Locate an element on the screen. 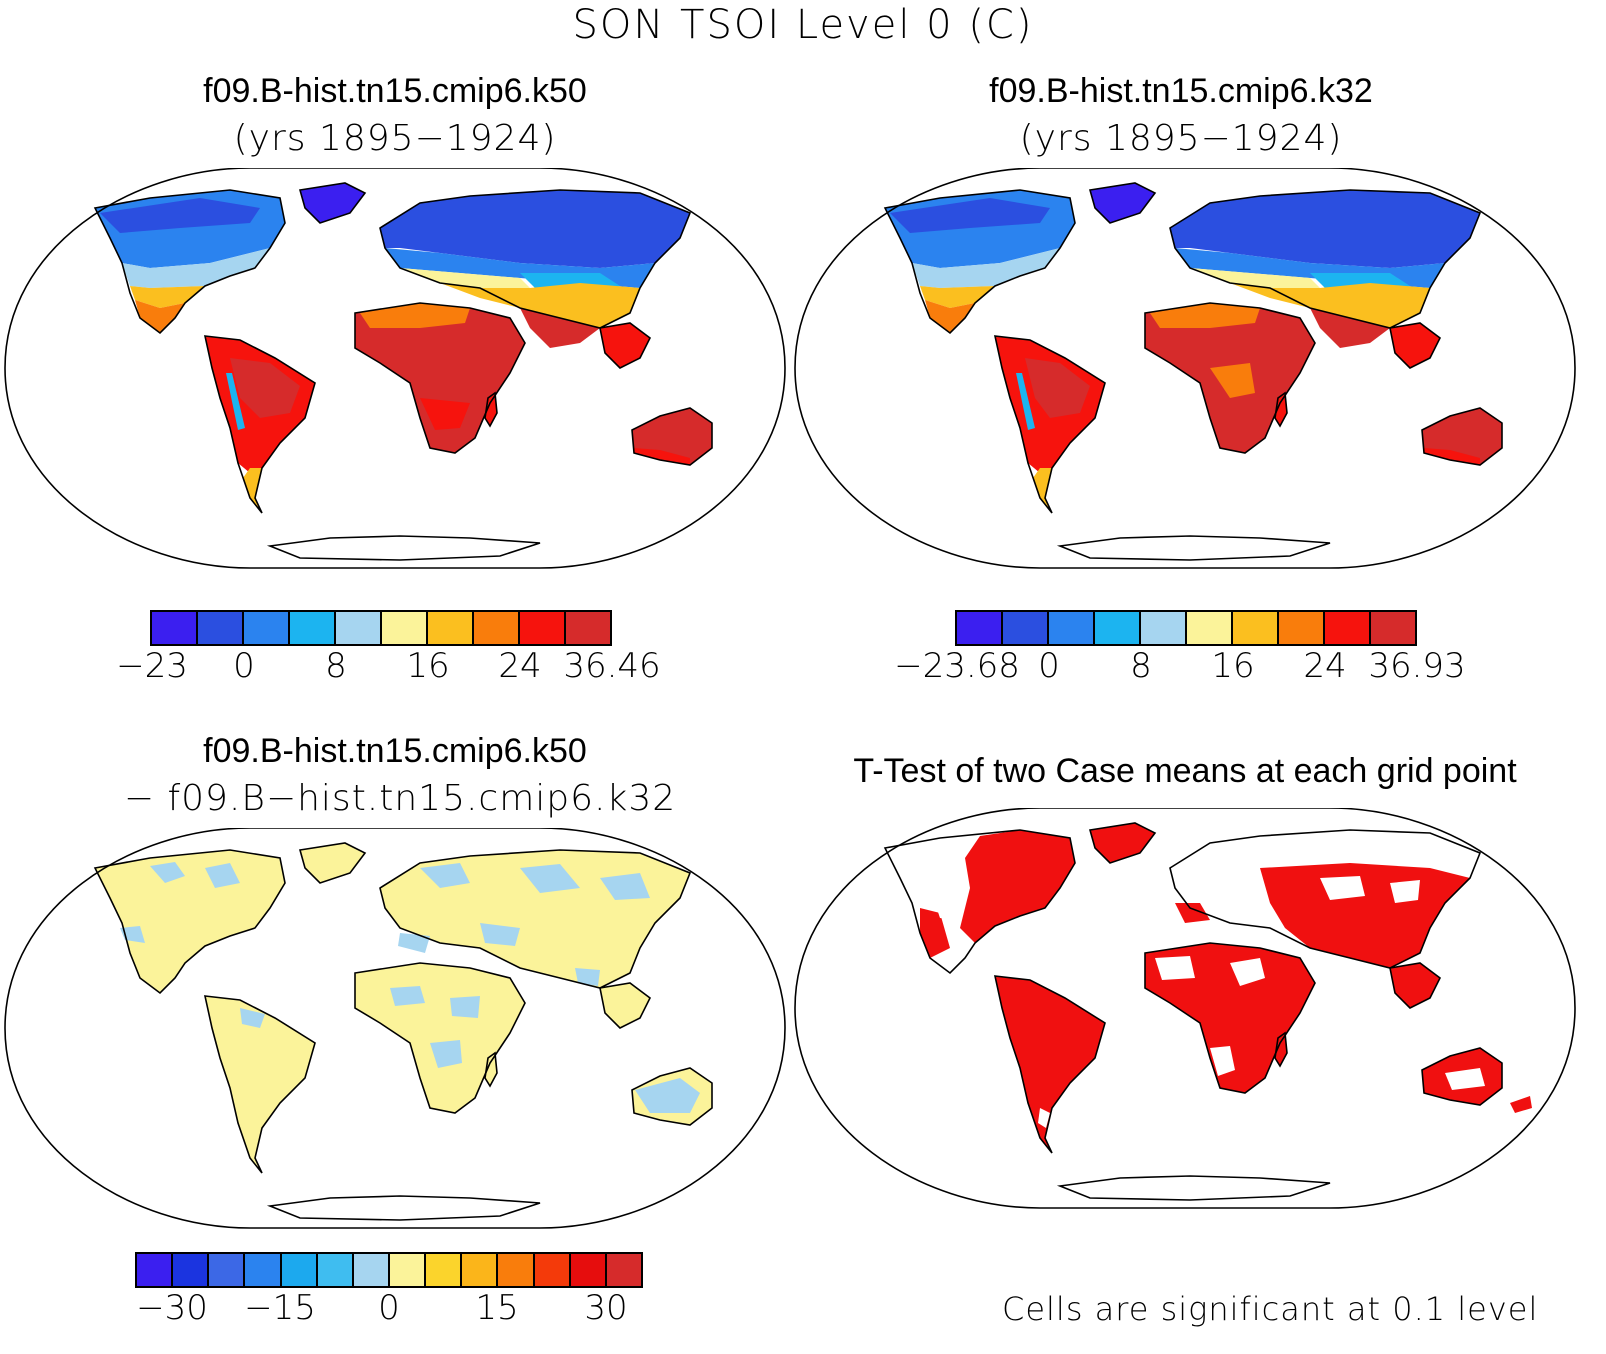 This screenshot has height=1354, width=1606. panel1-subtitle: (yrs 1895−1924) is located at coordinates (395, 138).